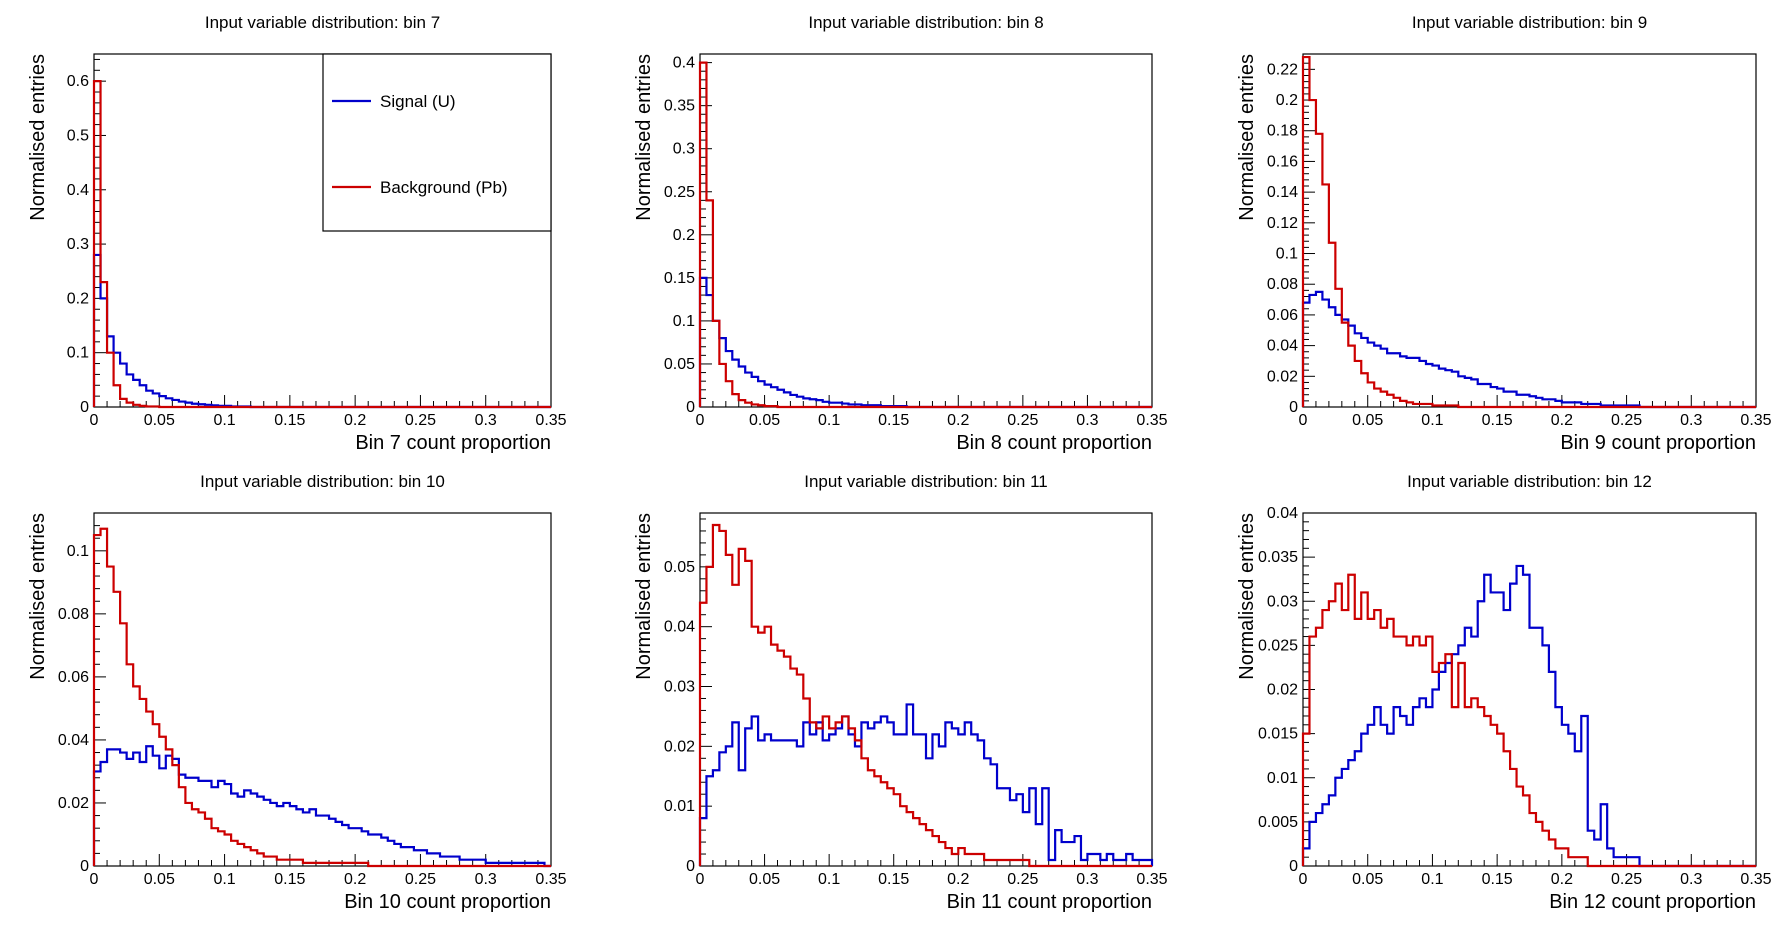 This screenshot has width=1789, height=940. What do you see at coordinates (1282, 161) in the screenshot?
I see `y-tick-label: 0.16` at bounding box center [1282, 161].